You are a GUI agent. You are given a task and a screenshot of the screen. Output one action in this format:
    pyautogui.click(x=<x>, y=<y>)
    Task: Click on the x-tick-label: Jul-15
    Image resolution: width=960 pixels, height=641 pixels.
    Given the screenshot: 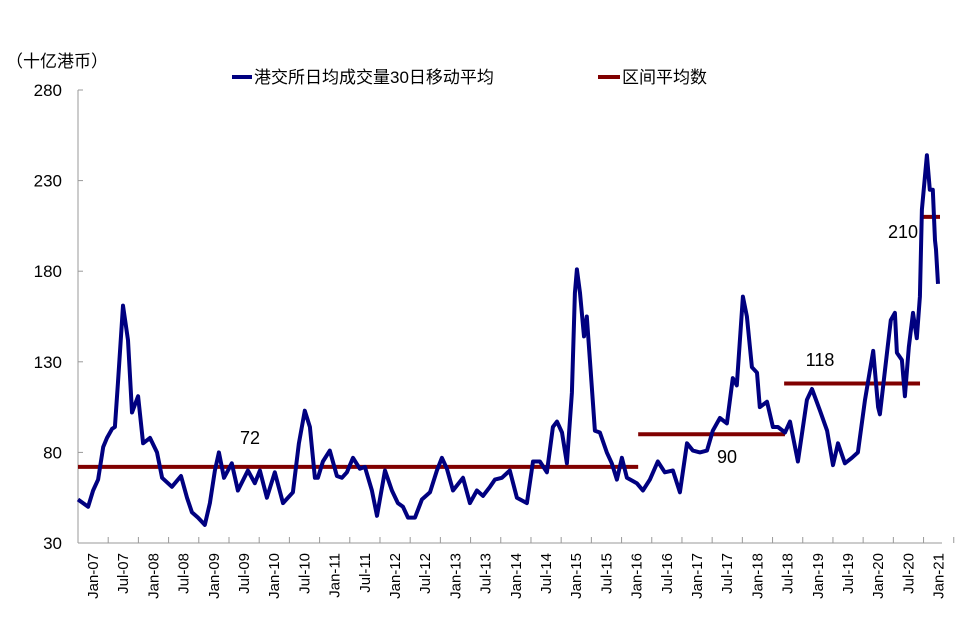 What is the action you would take?
    pyautogui.click(x=606, y=573)
    